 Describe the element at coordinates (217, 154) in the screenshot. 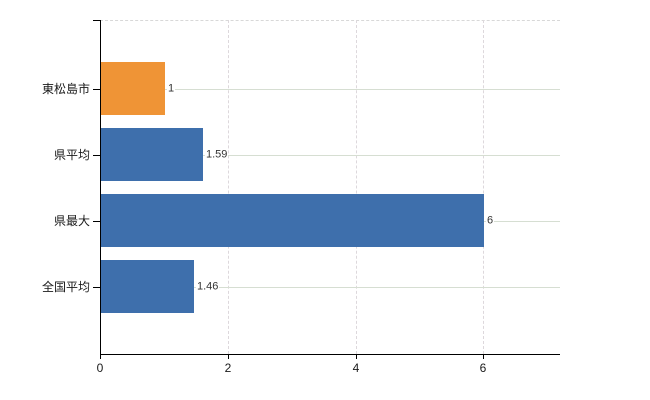

I see `bar-value-label: 1.59` at that location.